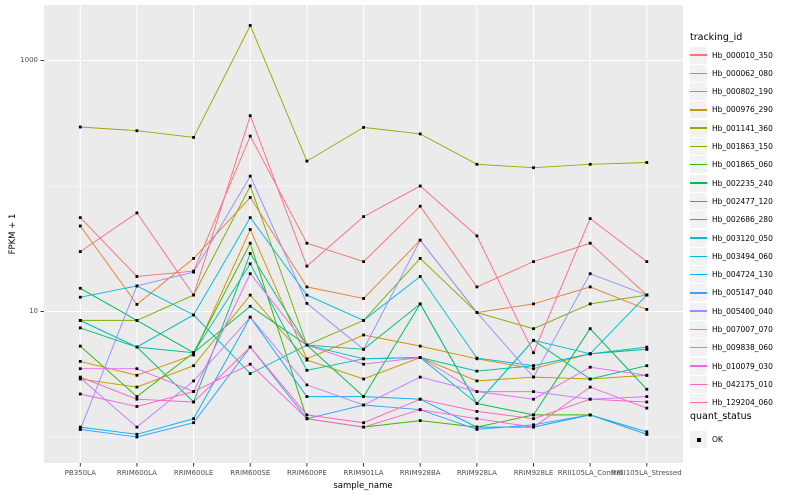  What do you see at coordinates (590, 473) in the screenshot?
I see `x-tick-label: RRII105LA_Control` at bounding box center [590, 473].